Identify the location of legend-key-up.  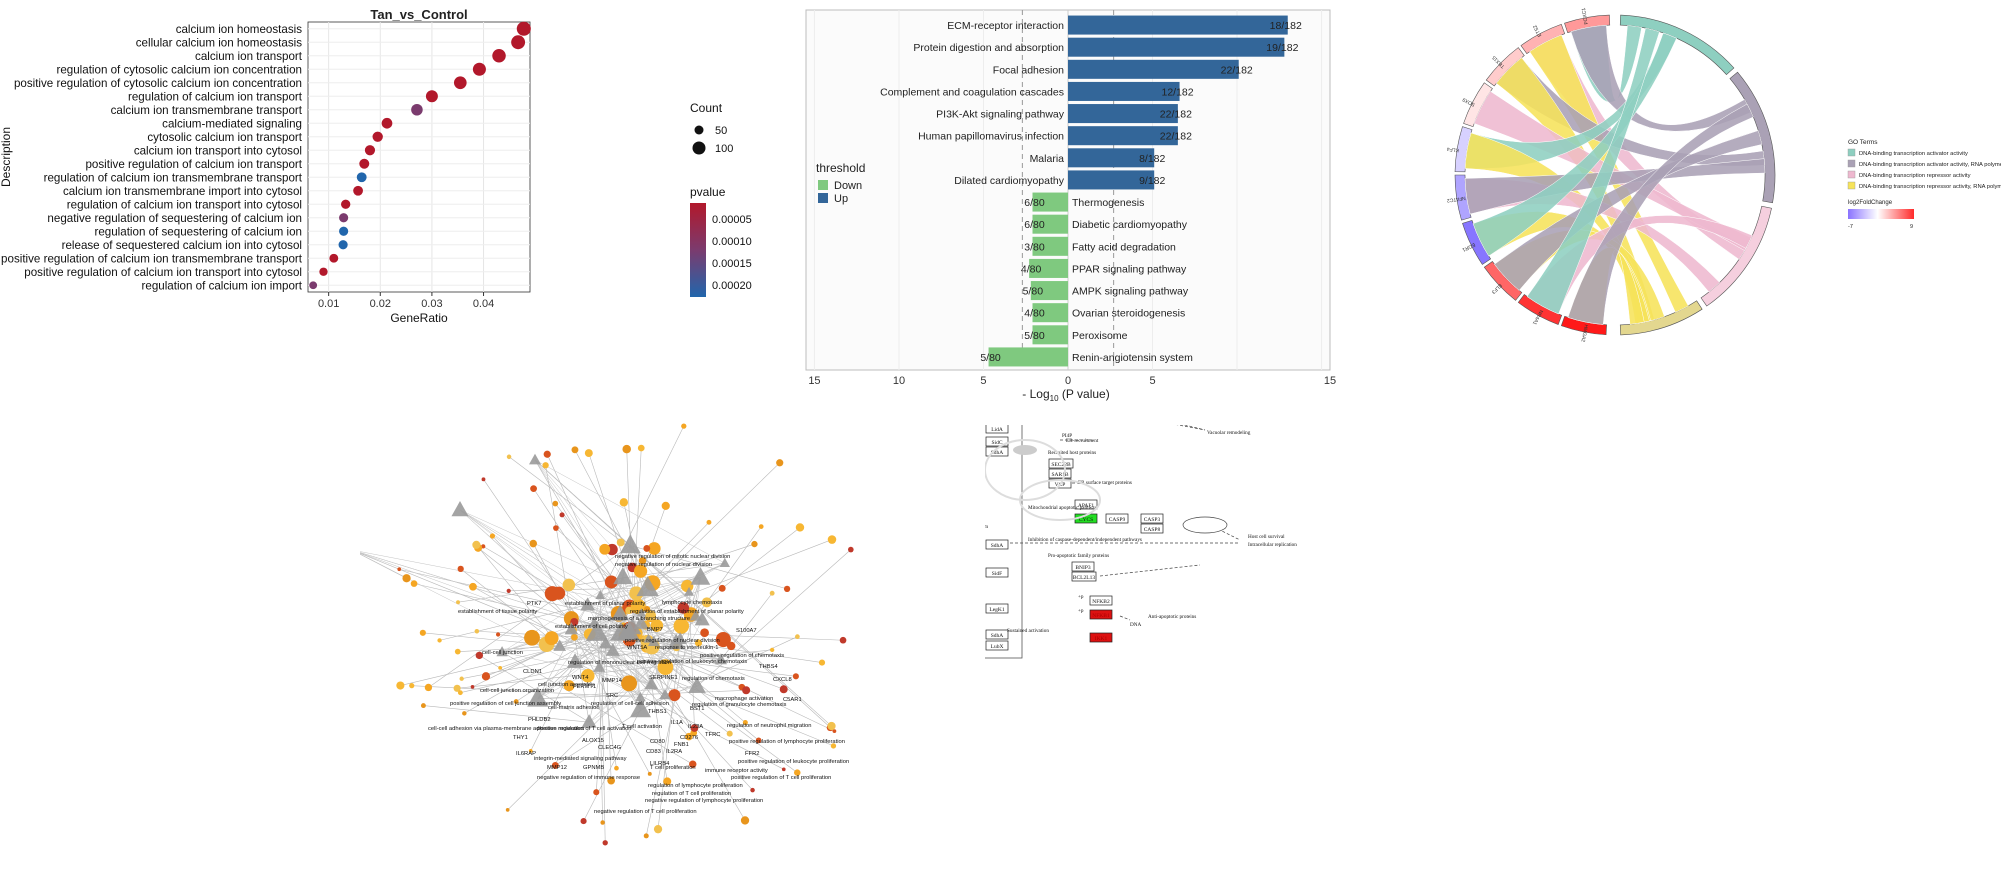
(823, 198).